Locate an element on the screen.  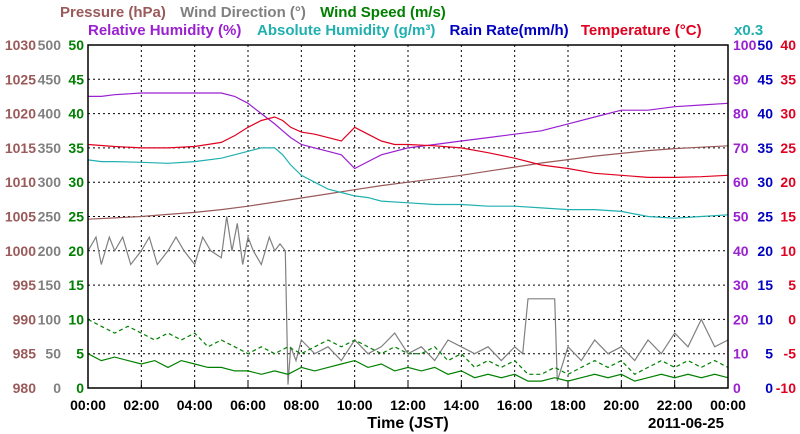
y-tick-label-wind-direction: 150 is located at coordinates (50, 285).